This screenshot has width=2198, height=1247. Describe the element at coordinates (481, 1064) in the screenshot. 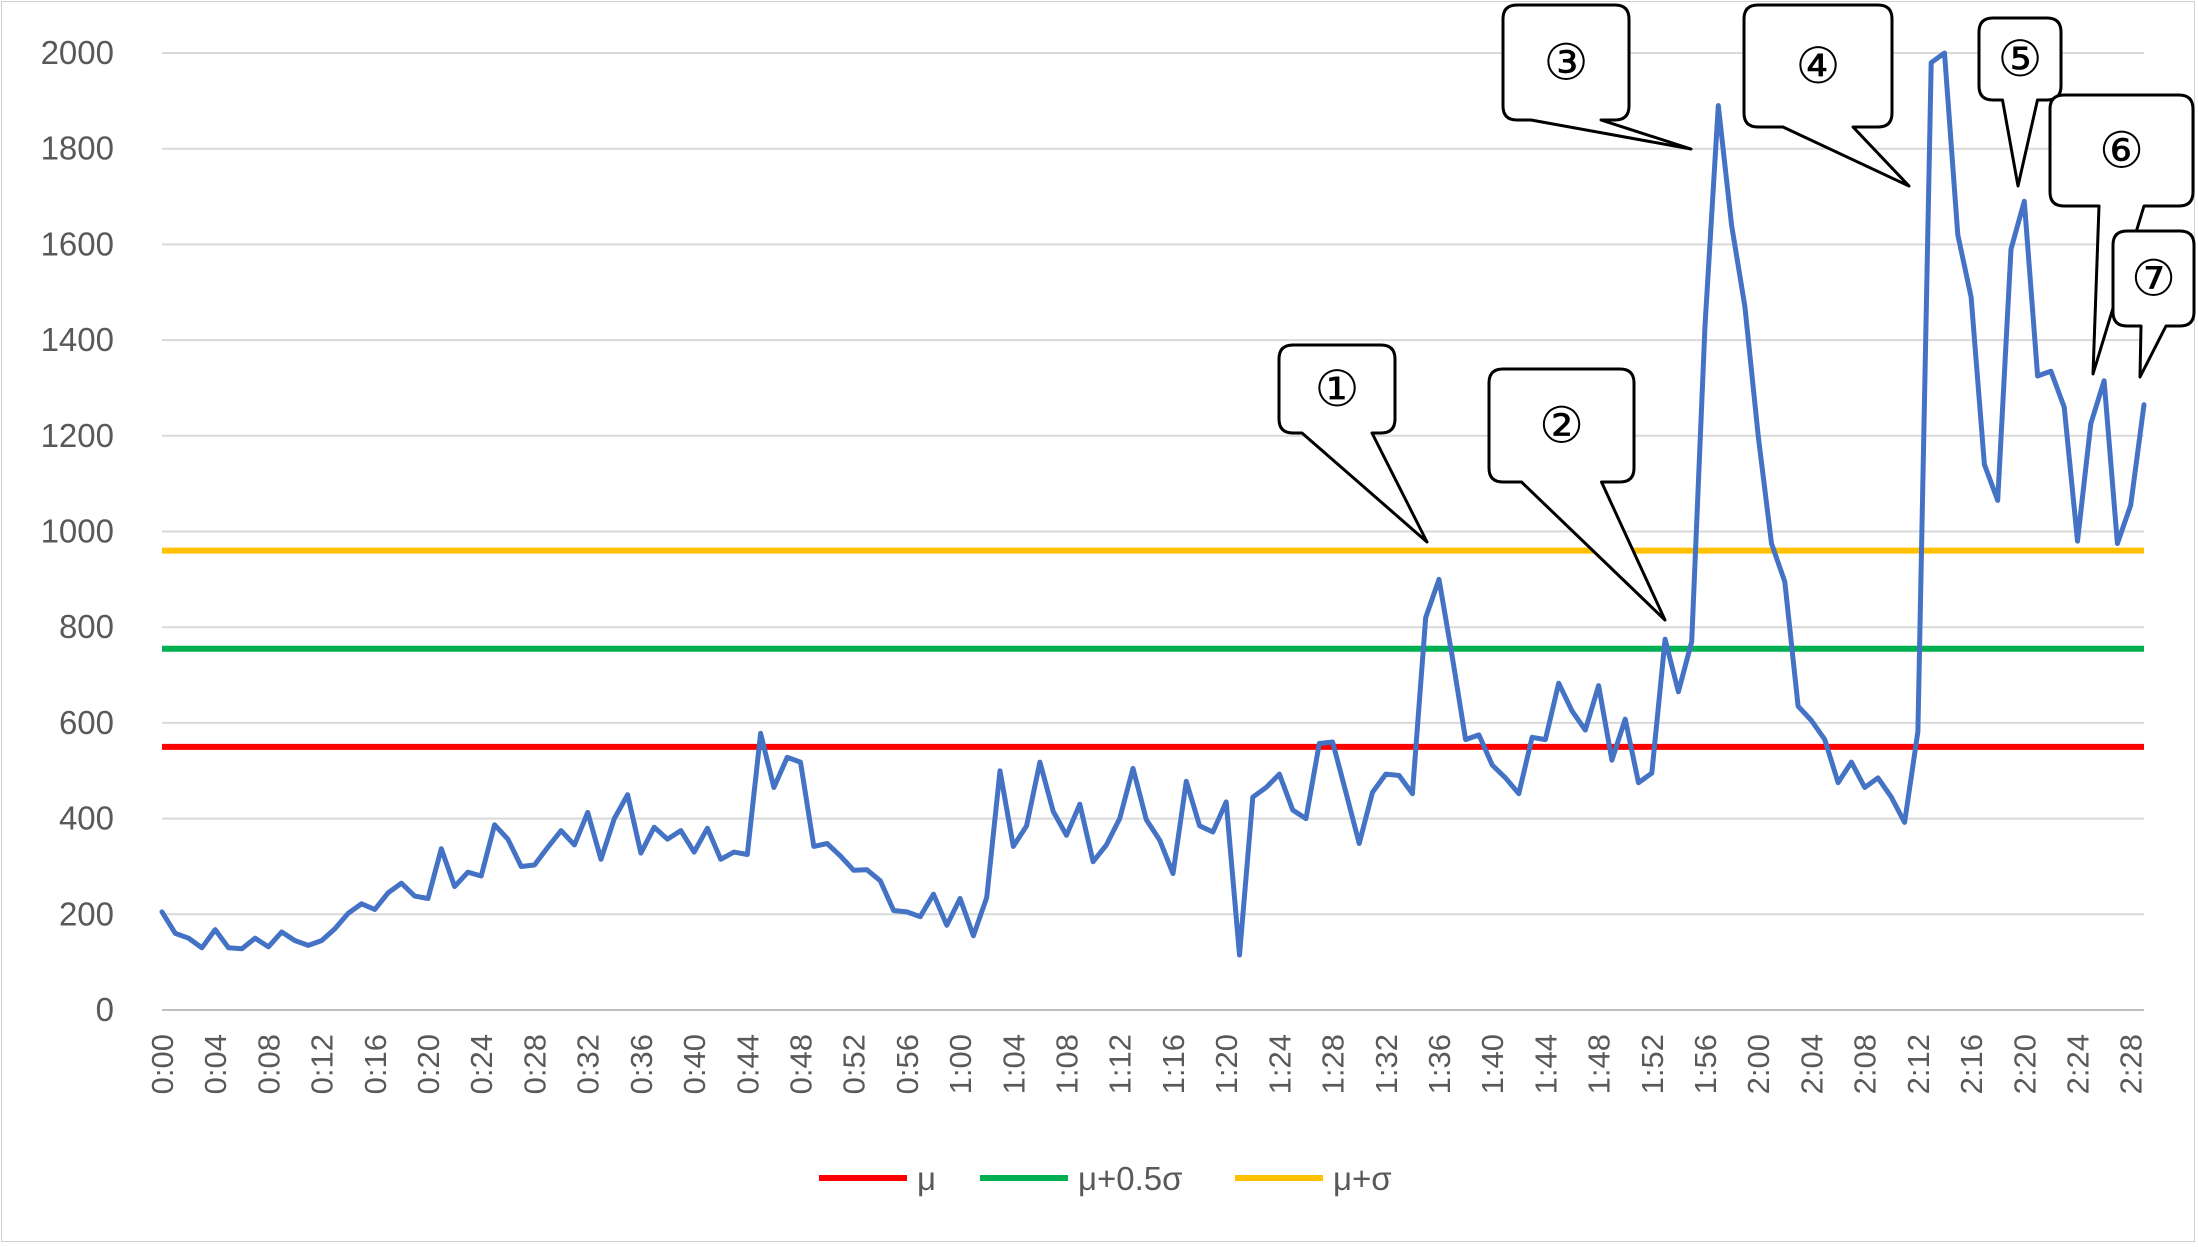

I see `x-tick-label: 0:24` at that location.